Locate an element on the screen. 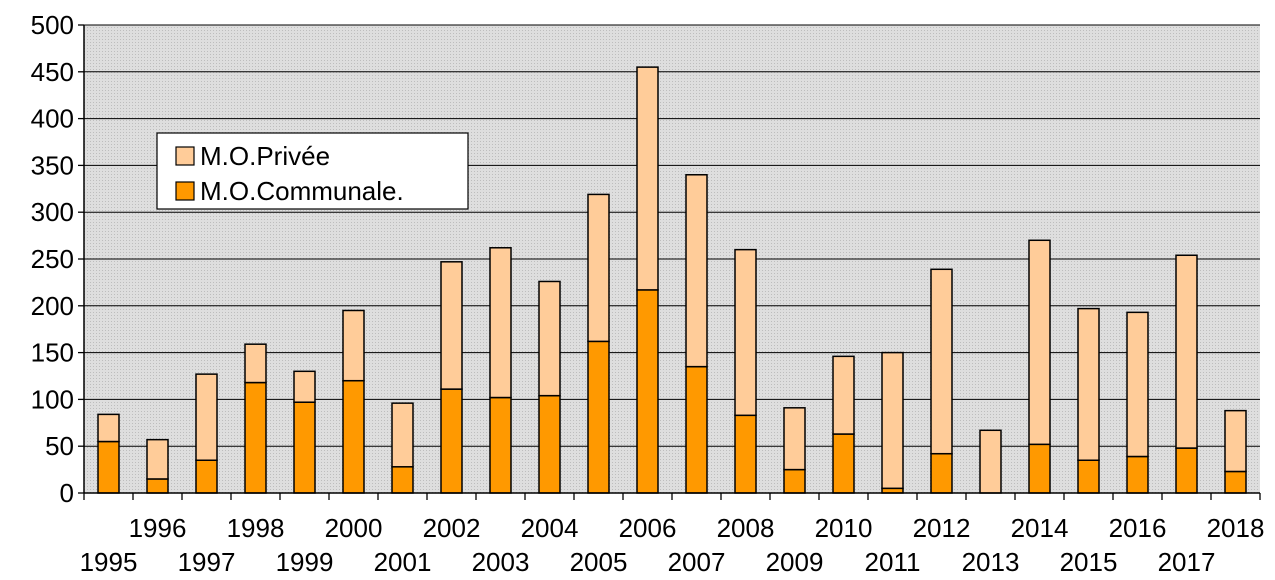  x-tick-label: 1998 is located at coordinates (256, 528).